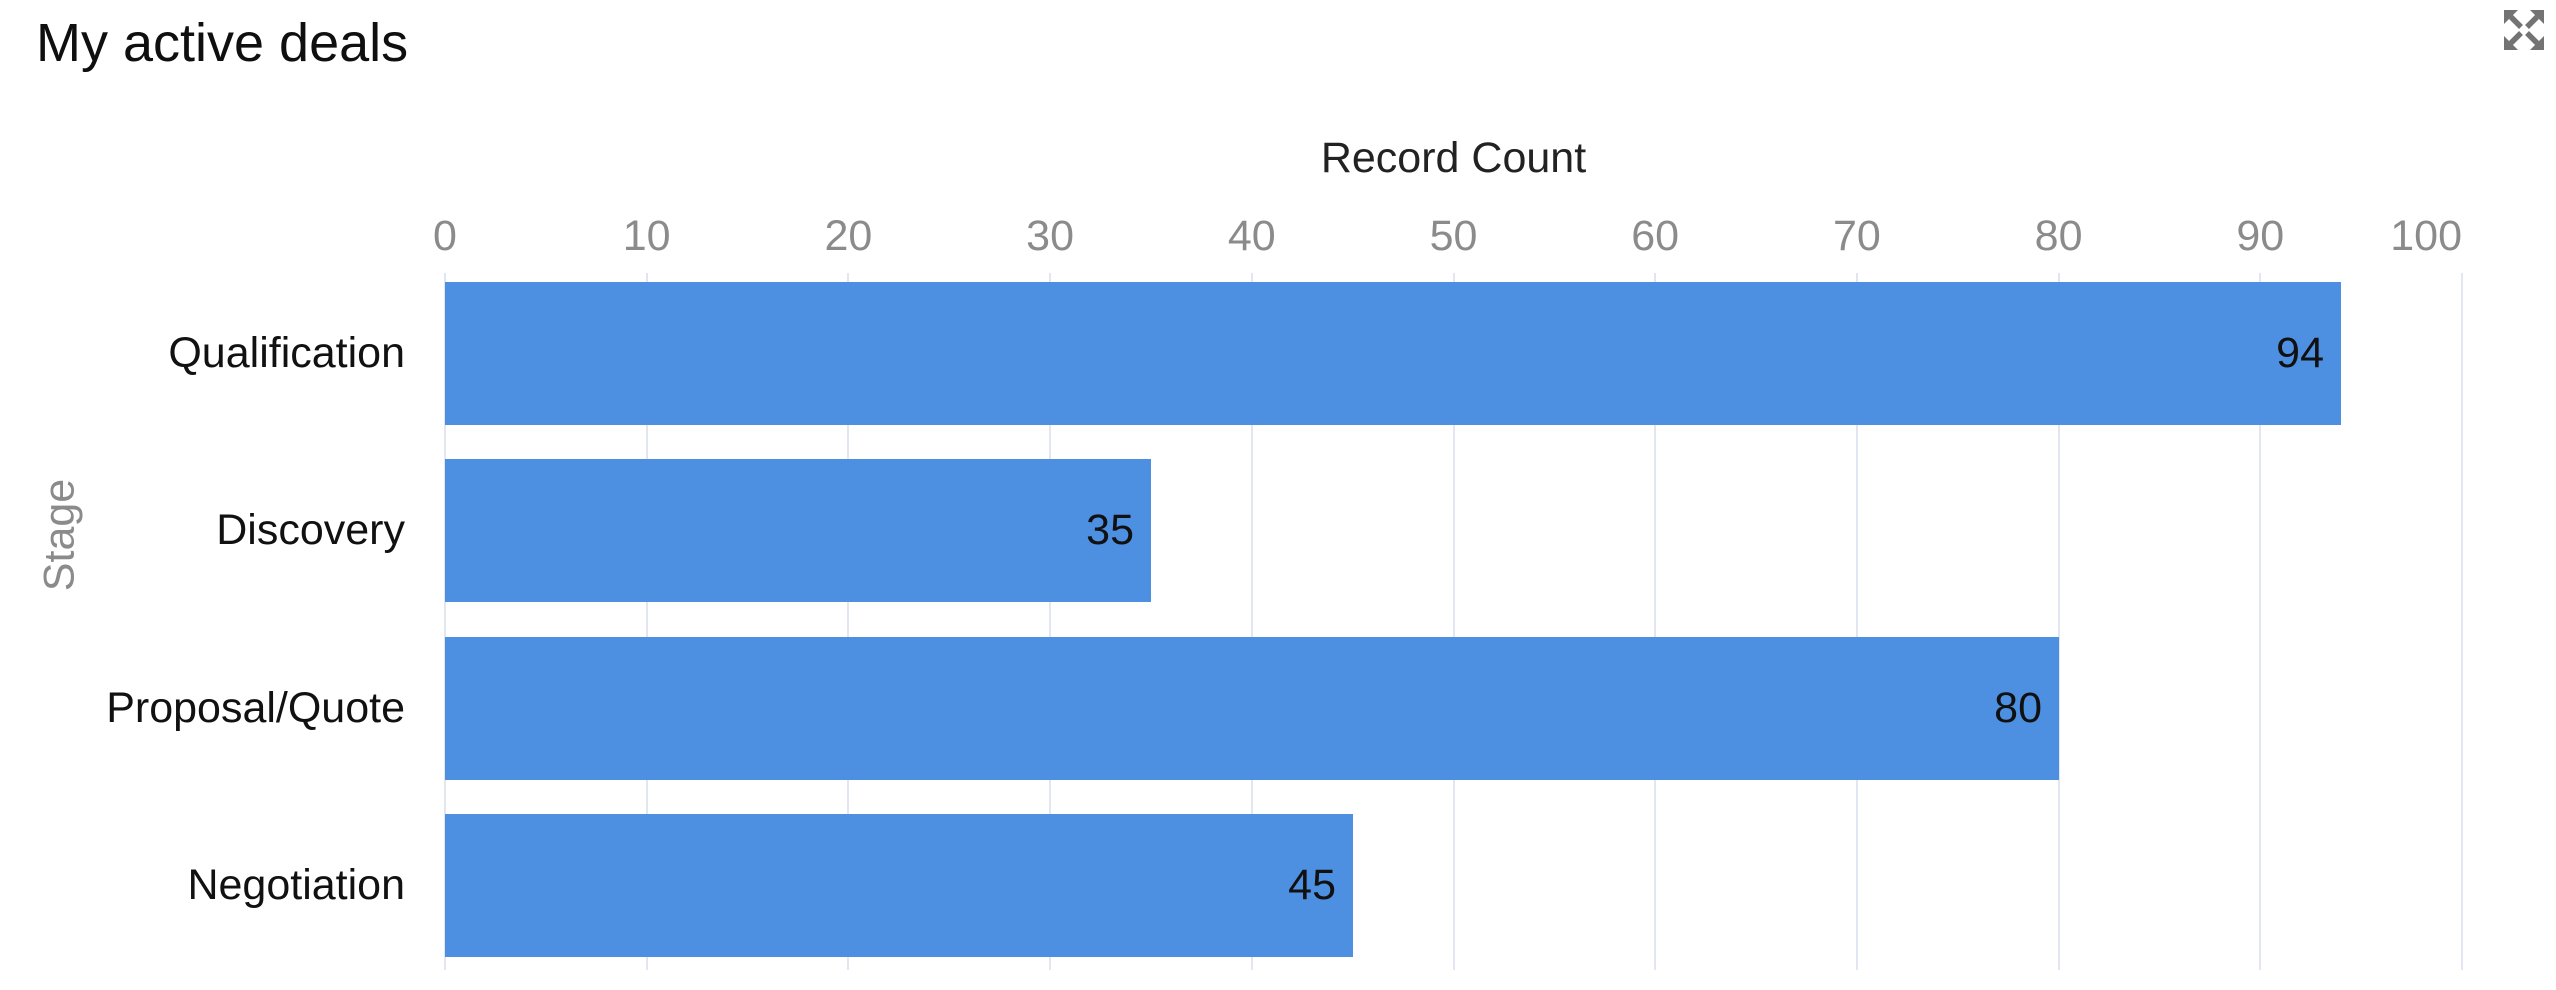  I want to click on bar-negotiation: 45, so click(899, 885).